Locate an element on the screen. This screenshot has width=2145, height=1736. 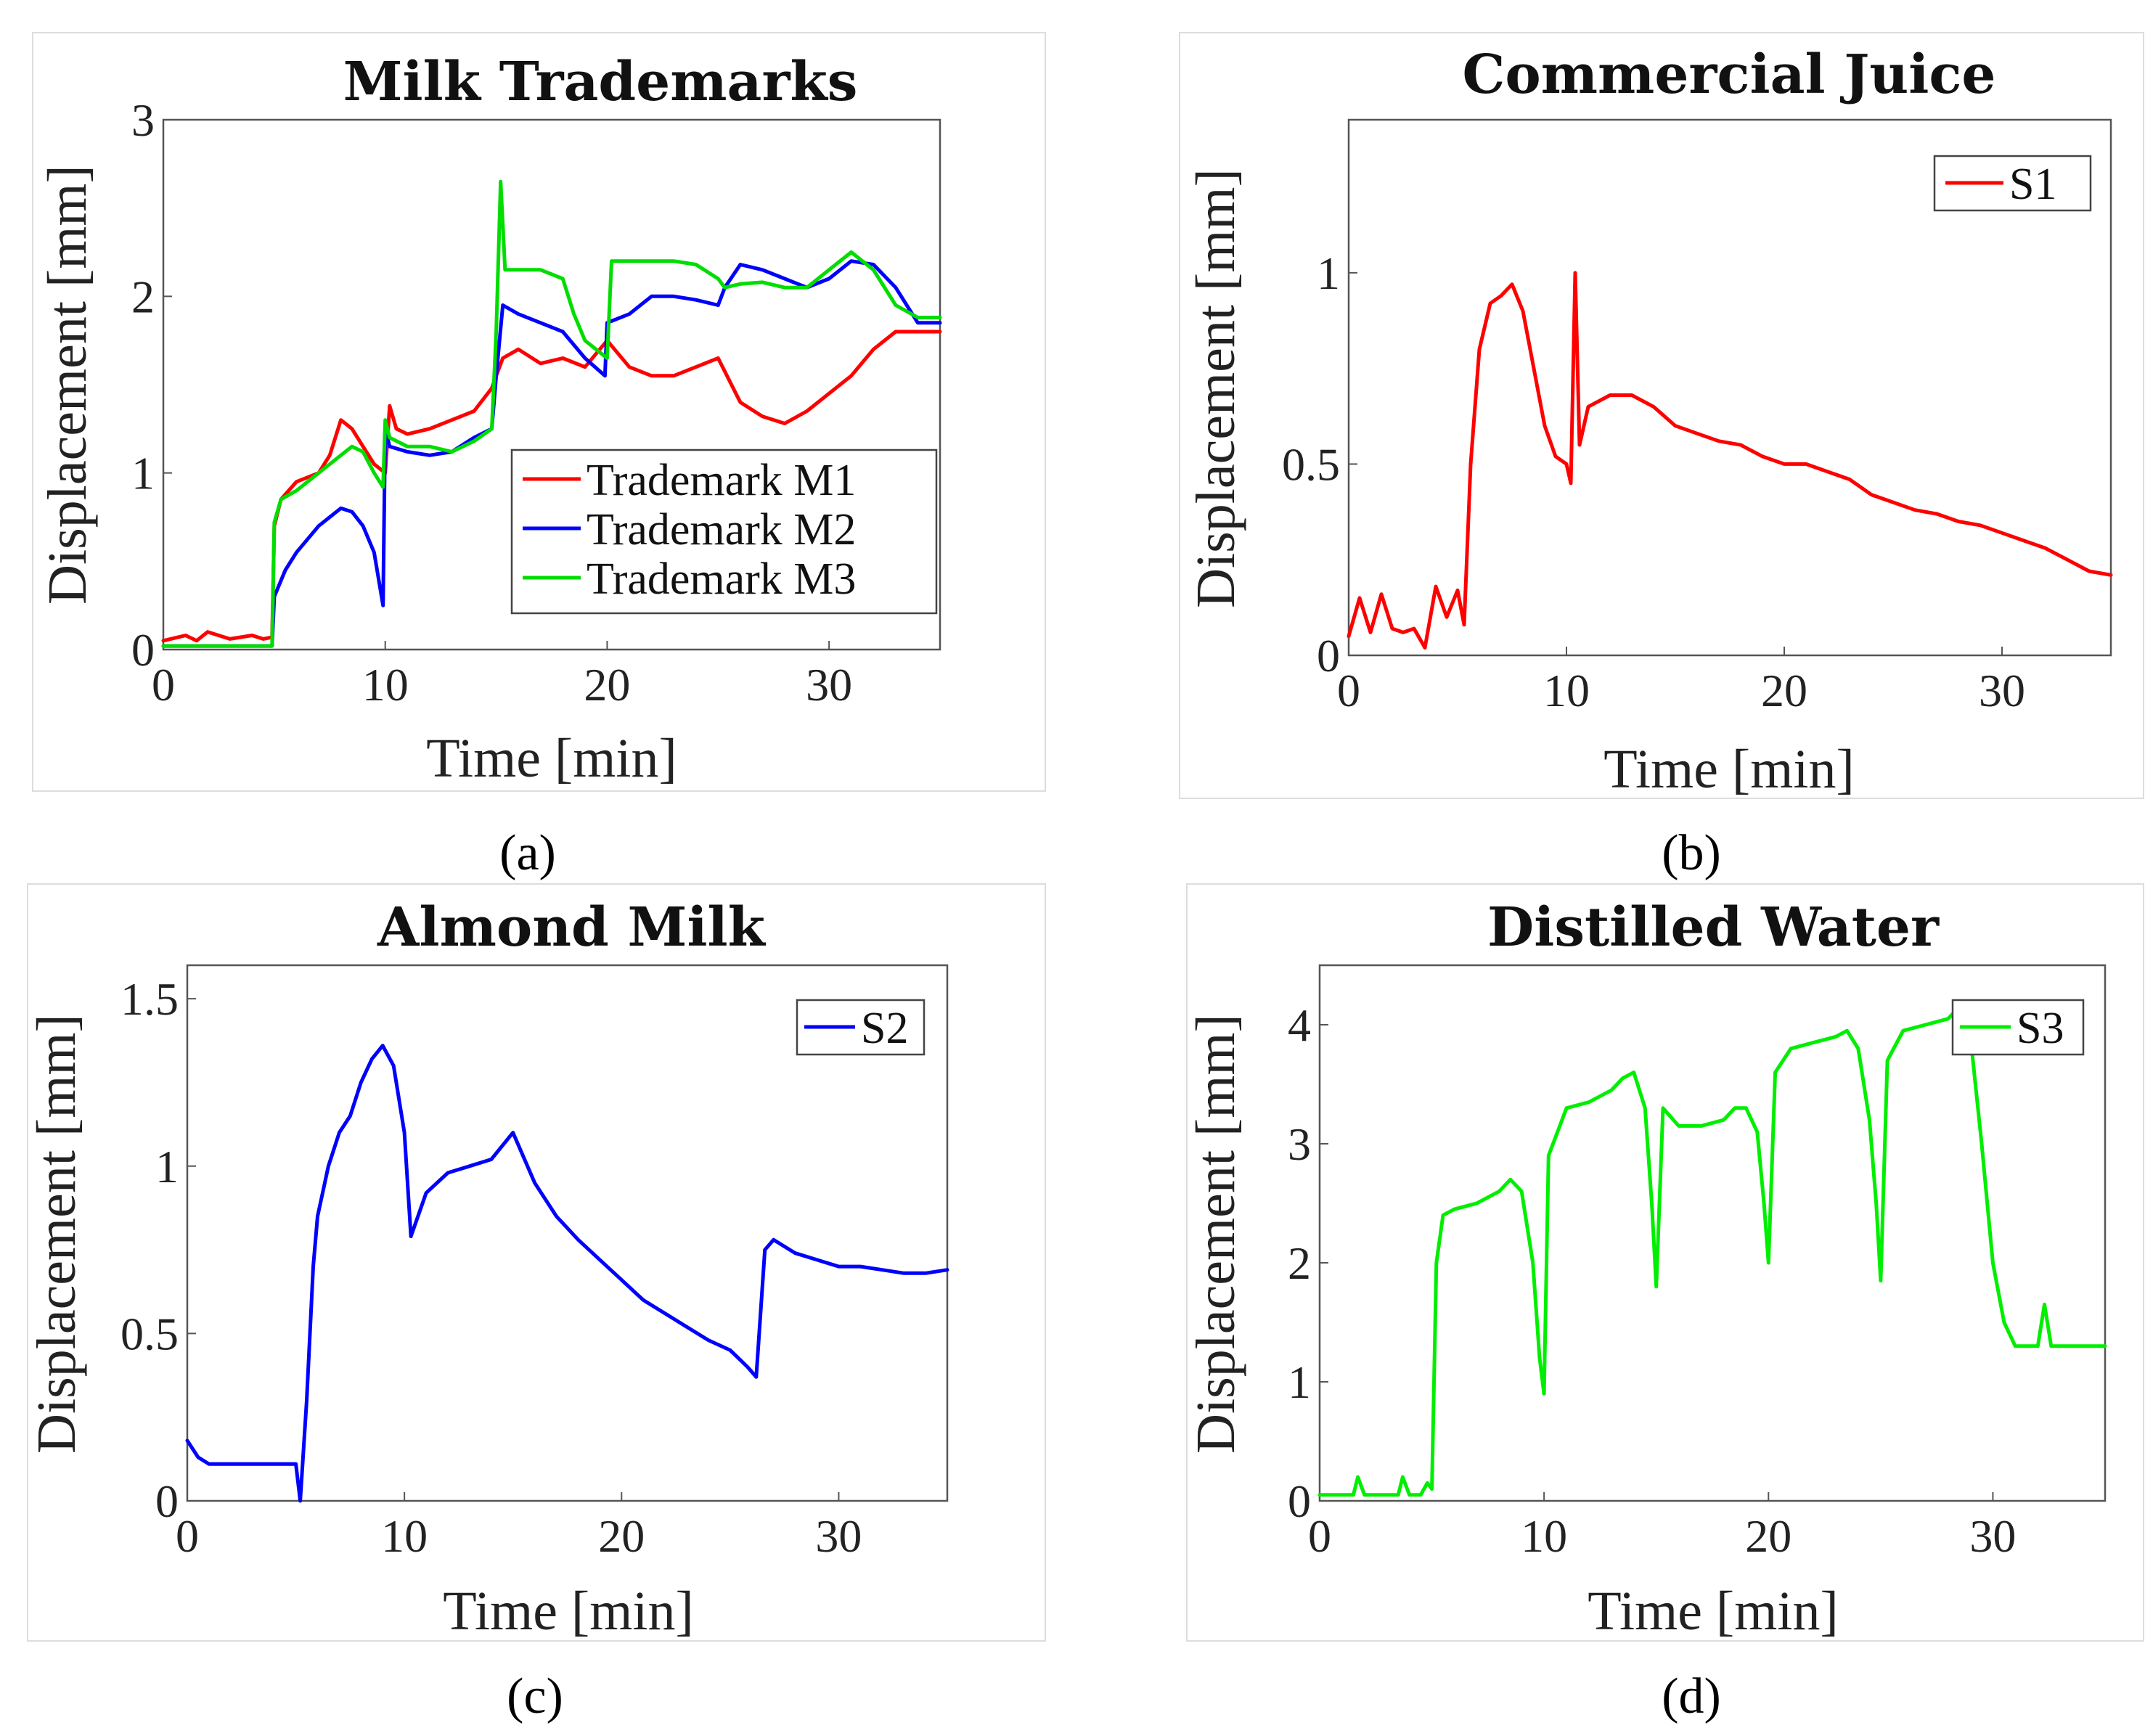
panel-d-y-tick-label: 4 is located at coordinates (1299, 1025).